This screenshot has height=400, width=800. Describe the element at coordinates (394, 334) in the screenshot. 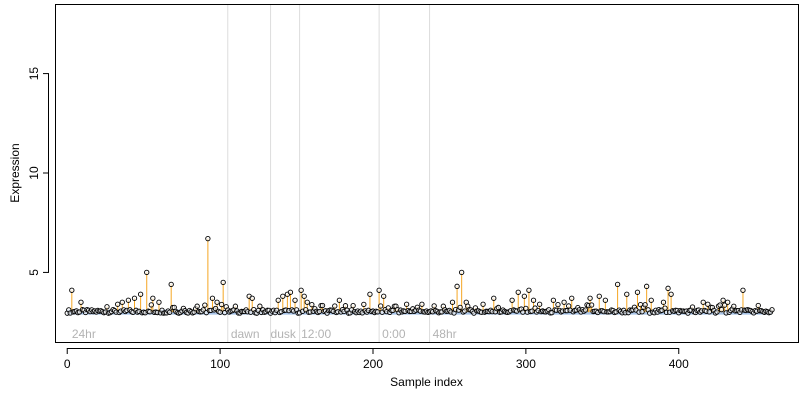

I see `segment-label-4: 0:00` at that location.